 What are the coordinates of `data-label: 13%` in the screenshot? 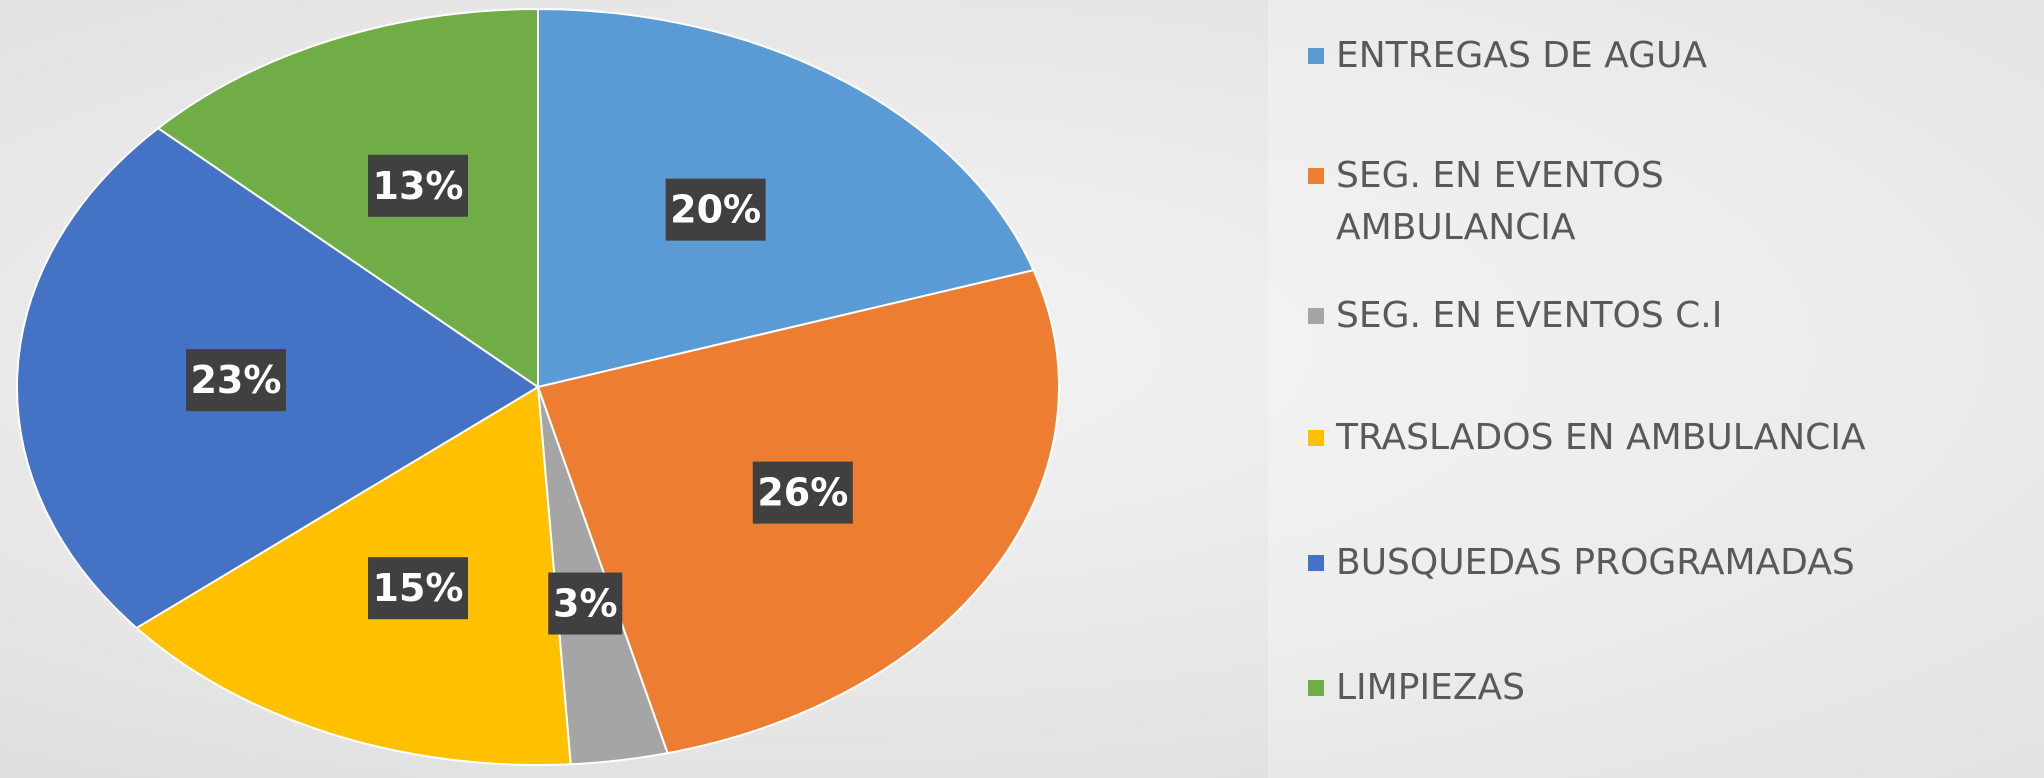 It's located at (418, 186).